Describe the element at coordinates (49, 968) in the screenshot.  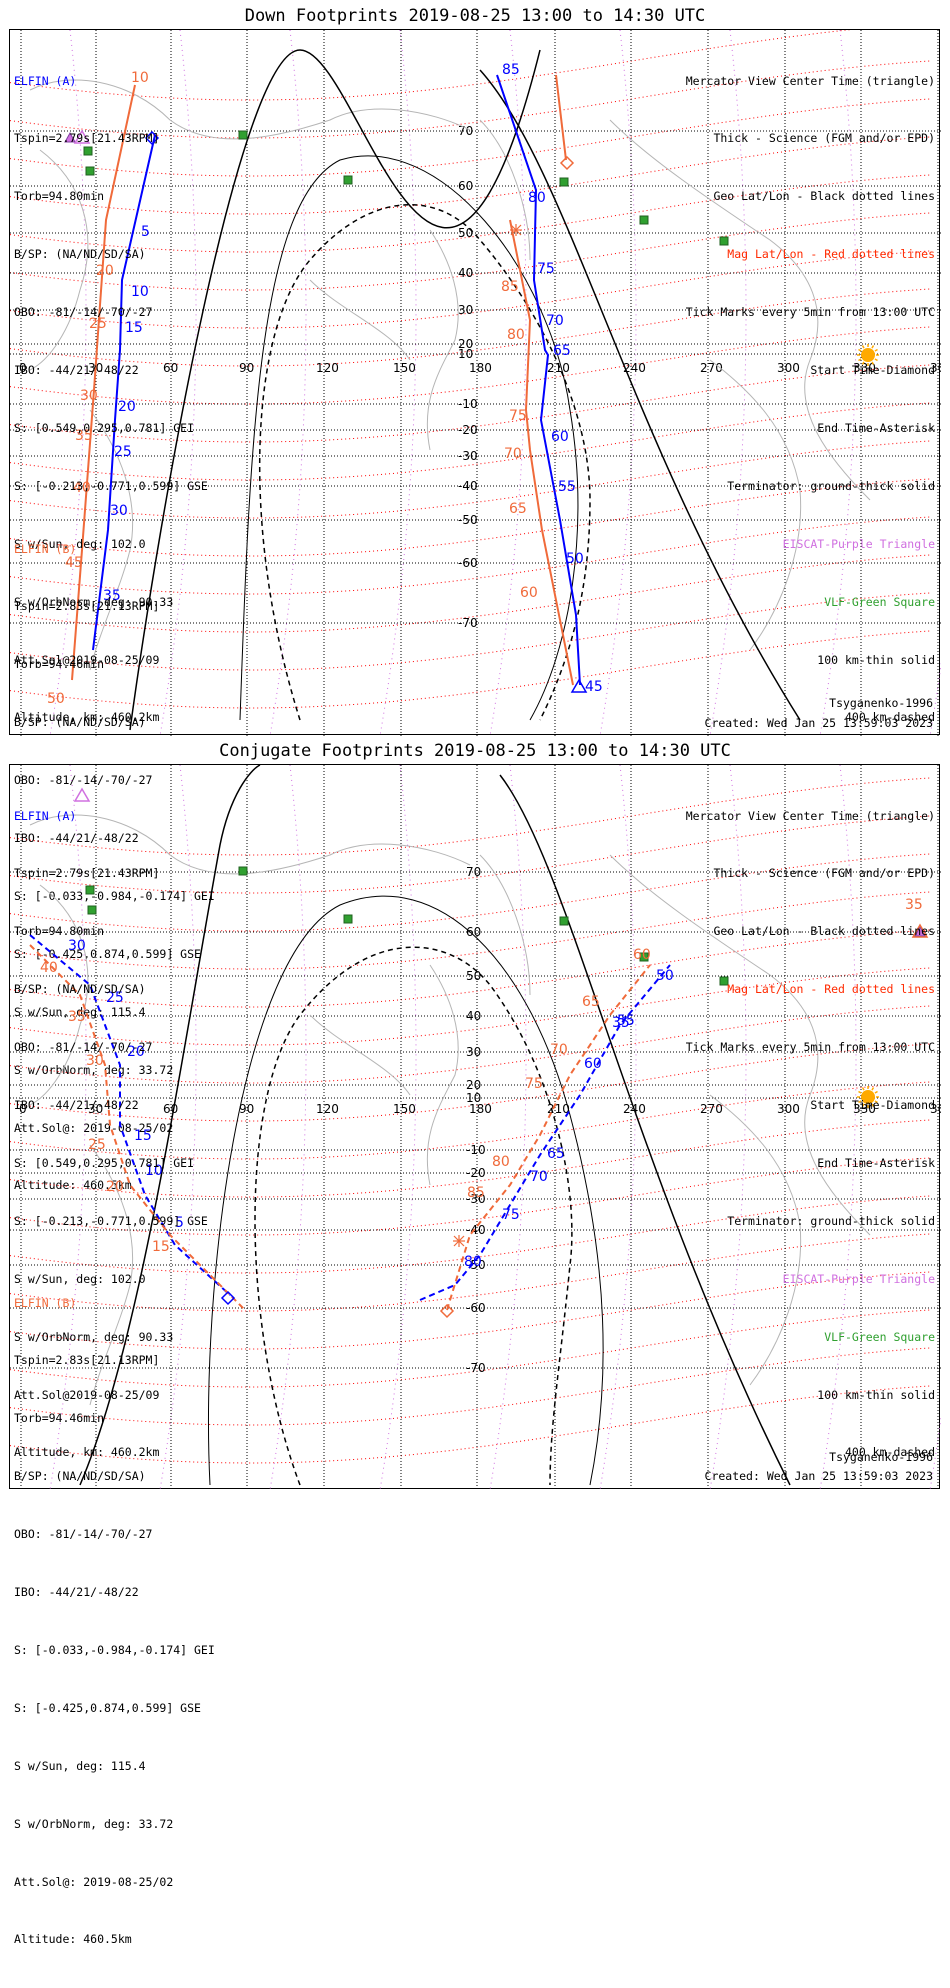
I see `elfin-b-track-tick-label: 40` at that location.